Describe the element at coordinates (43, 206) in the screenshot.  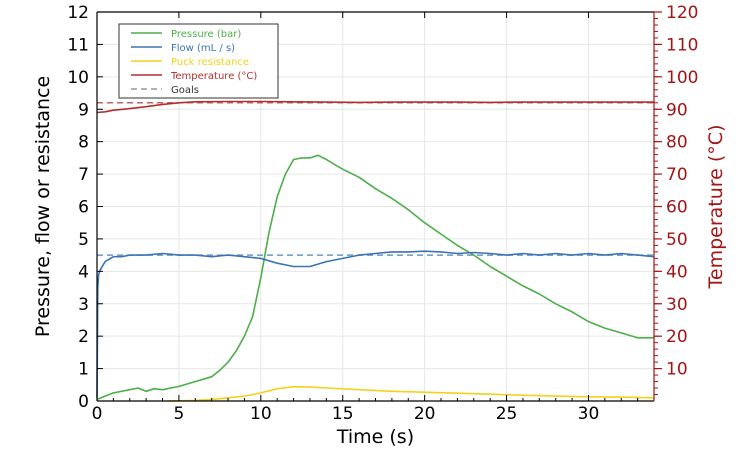
I see `y-axis-title: Pressure, flow or resistance` at that location.